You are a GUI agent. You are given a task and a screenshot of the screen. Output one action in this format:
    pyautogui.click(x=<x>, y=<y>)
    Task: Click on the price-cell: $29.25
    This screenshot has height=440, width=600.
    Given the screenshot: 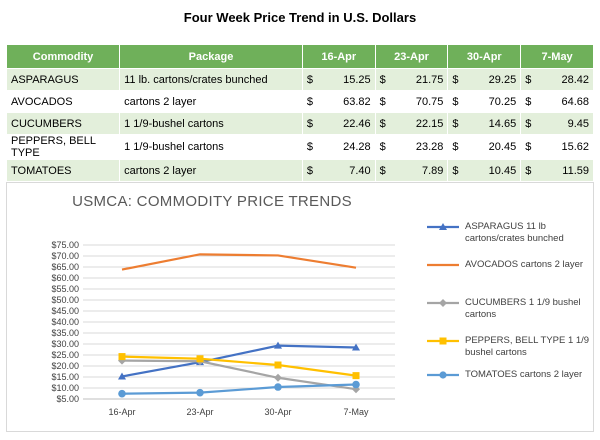 What is the action you would take?
    pyautogui.click(x=484, y=79)
    